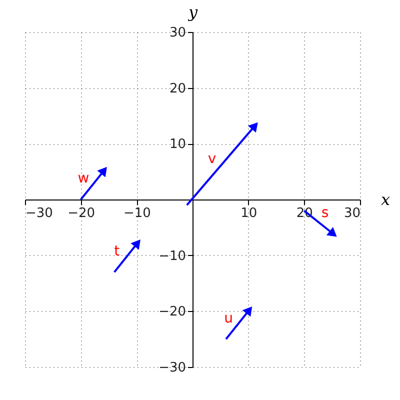 The width and height of the screenshot is (400, 400). Describe the element at coordinates (84, 178) in the screenshot. I see `series-label: w` at that location.